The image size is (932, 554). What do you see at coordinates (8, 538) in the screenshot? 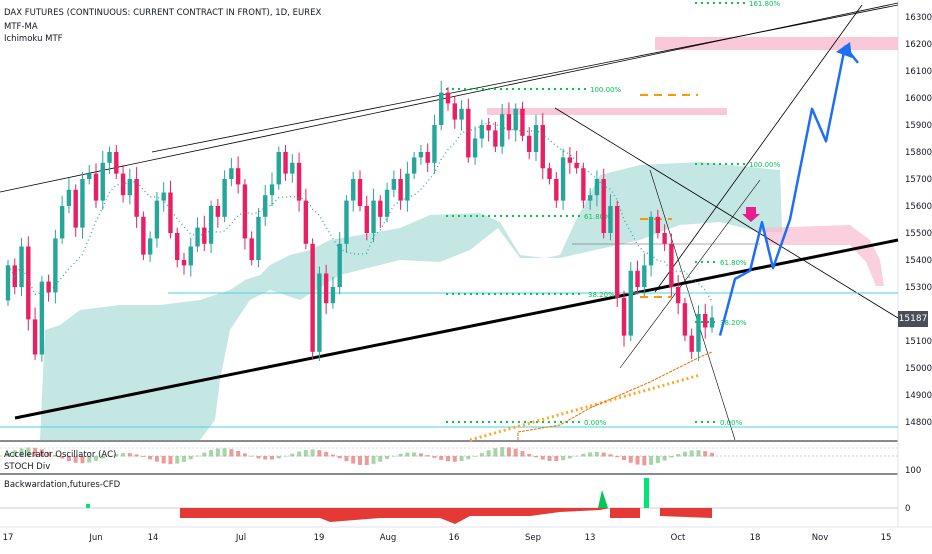
I see `time-tick-label: 17` at bounding box center [8, 538].